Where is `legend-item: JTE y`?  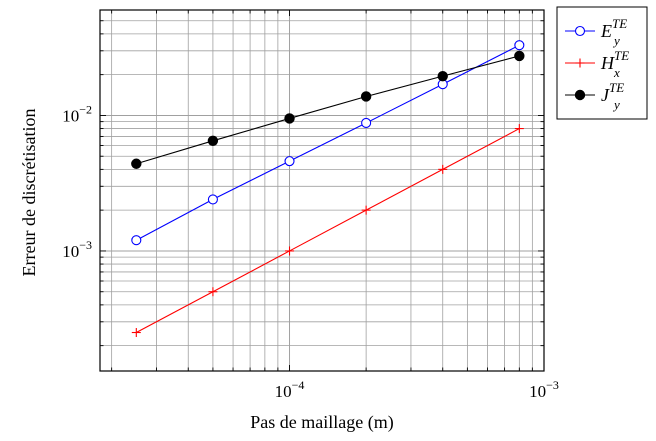 legend-item: JTE y is located at coordinates (594, 96).